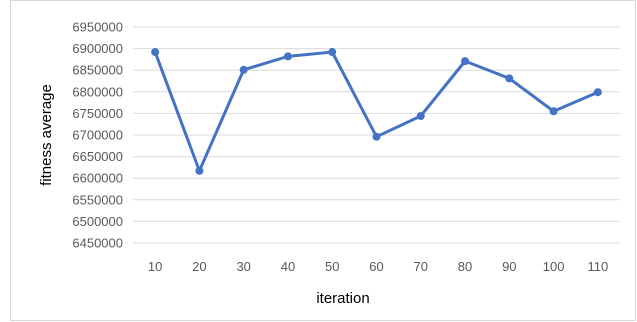  I want to click on y-tick-label: 6450000, so click(97, 243).